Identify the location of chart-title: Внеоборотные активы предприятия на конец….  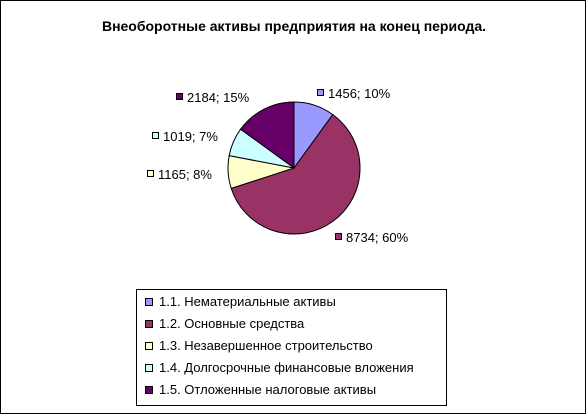
(294, 26).